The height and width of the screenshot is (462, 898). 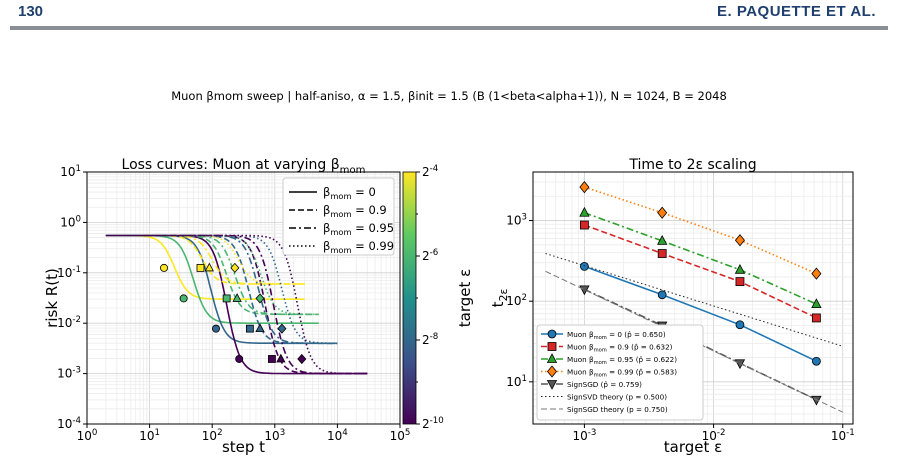 I want to click on legend-label: Muon βmom​ = 0.9 (p̂ = 0.632), so click(x=620, y=348).